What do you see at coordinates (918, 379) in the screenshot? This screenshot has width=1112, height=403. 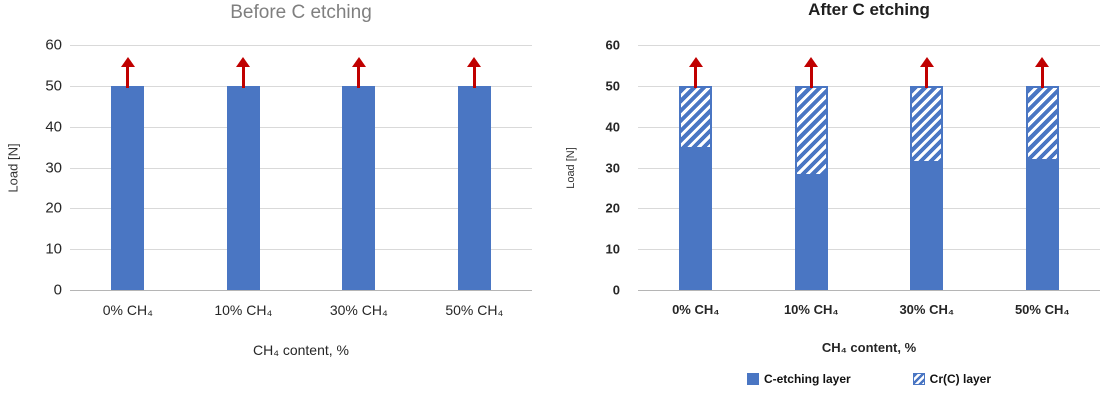 I see `hatch-swatch-icon` at bounding box center [918, 379].